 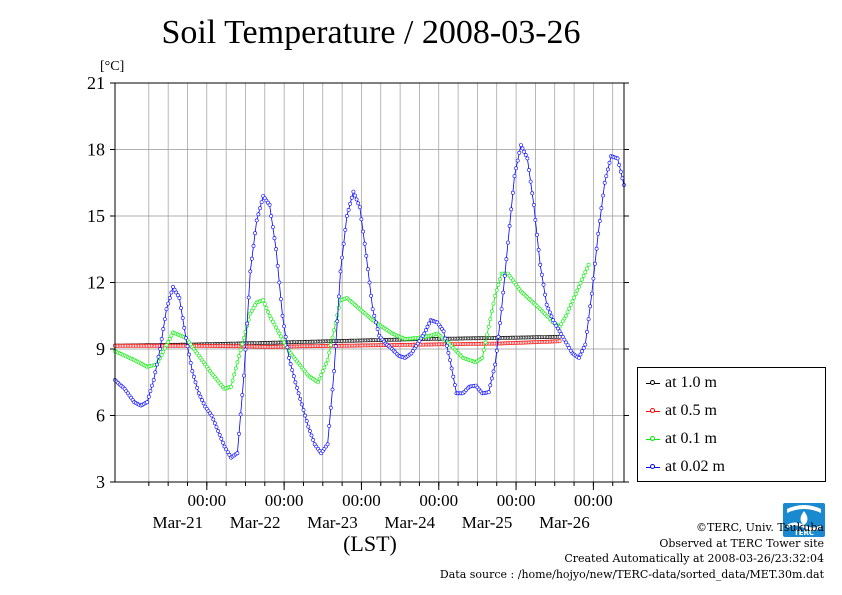 What do you see at coordinates (100, 482) in the screenshot?
I see `y-tick-label: 3` at bounding box center [100, 482].